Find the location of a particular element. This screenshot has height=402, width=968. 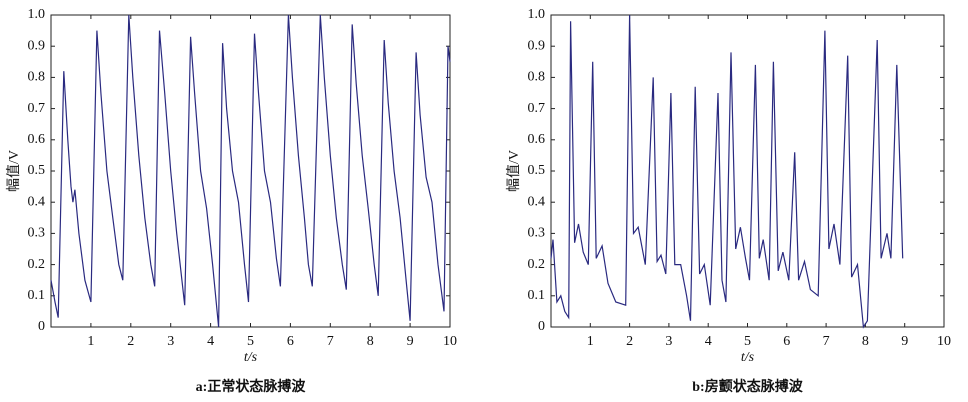

caption: a:正常状态脉搏波 is located at coordinates (251, 386).